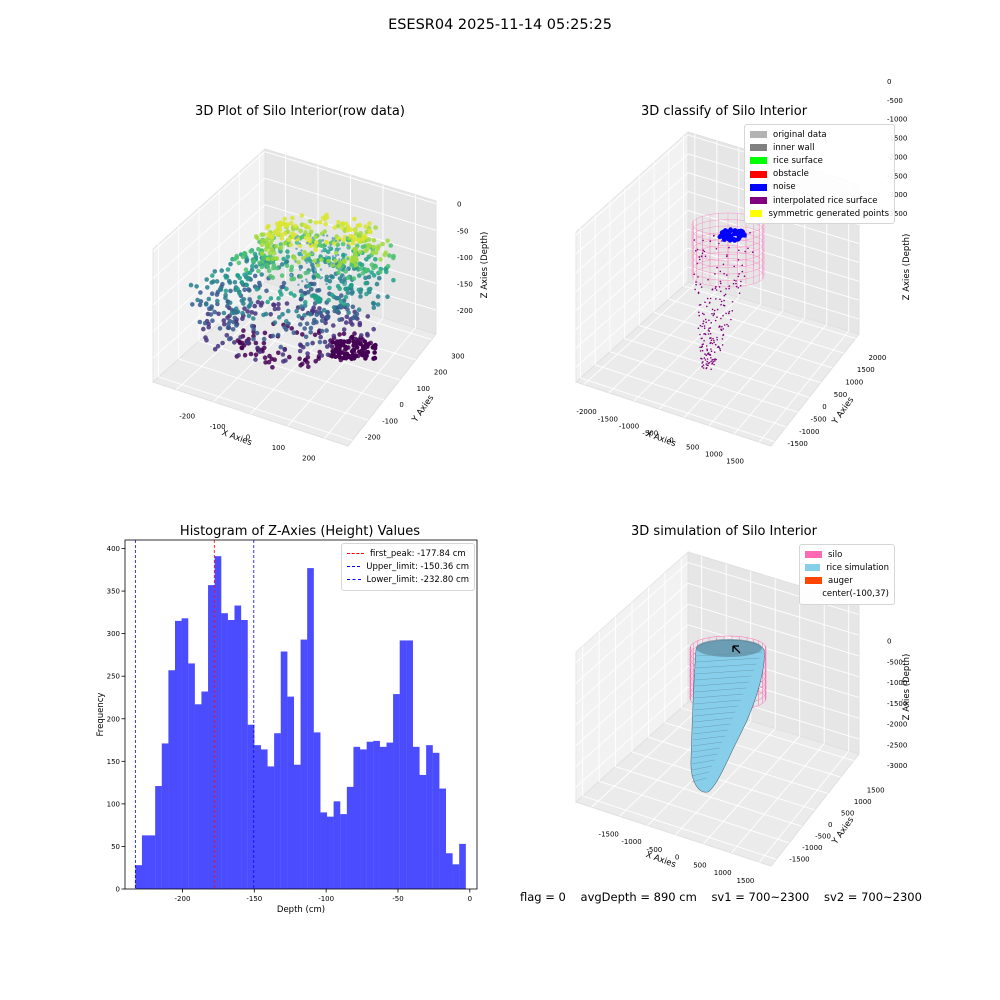 This screenshot has width=1000, height=1000. I want to click on floor-pane, so click(717, 784).